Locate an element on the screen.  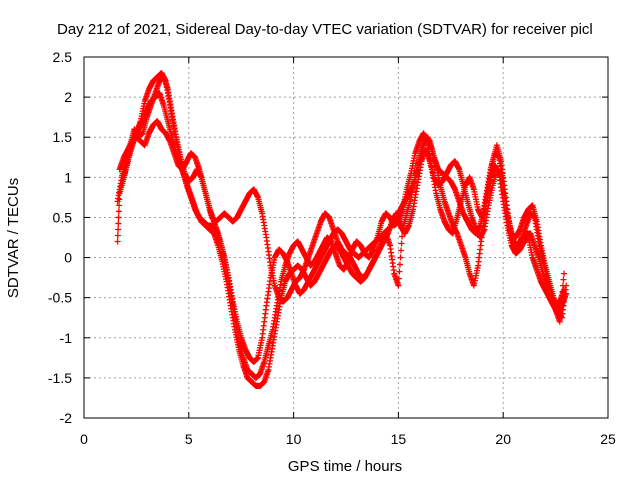
y-axis-label: SDTVAR / TECUs is located at coordinates (13, 238).